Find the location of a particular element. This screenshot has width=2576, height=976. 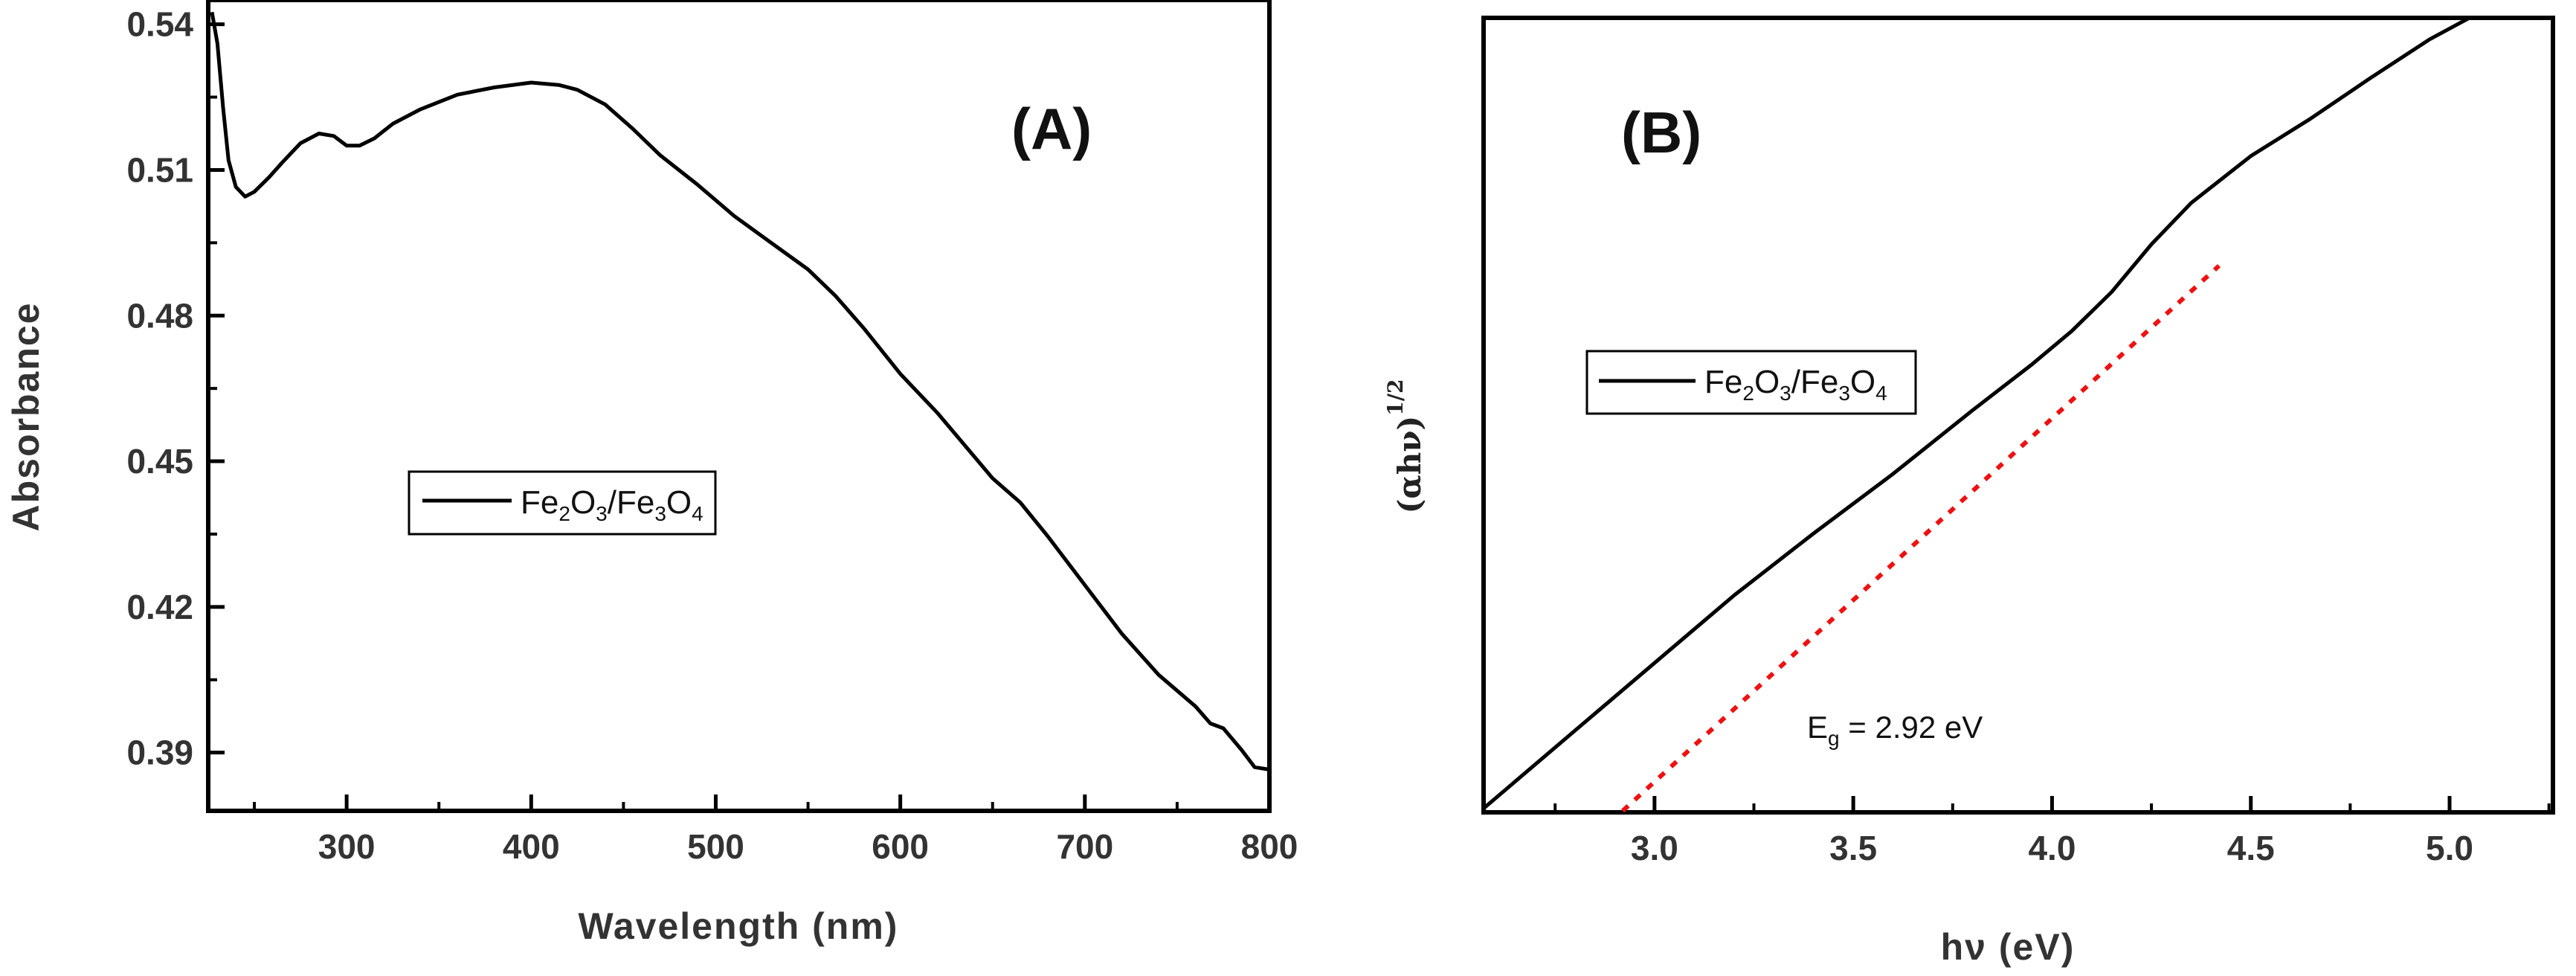

panel-a-y-ticks: 0.39 0.42 0.45 0.48 0.51 0.54 is located at coordinates (175, 388).